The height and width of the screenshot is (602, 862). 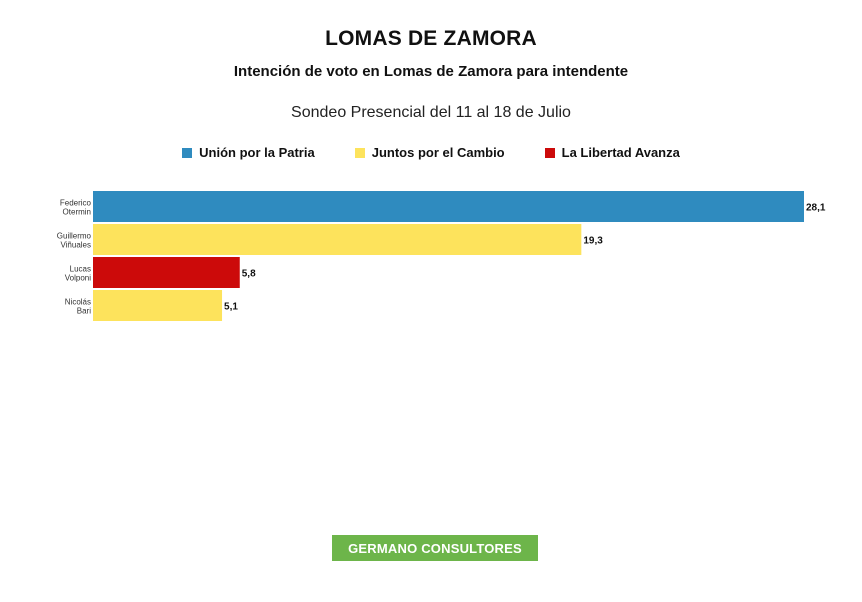 What do you see at coordinates (75, 245) in the screenshot?
I see `bar-category-line: Viñuales` at bounding box center [75, 245].